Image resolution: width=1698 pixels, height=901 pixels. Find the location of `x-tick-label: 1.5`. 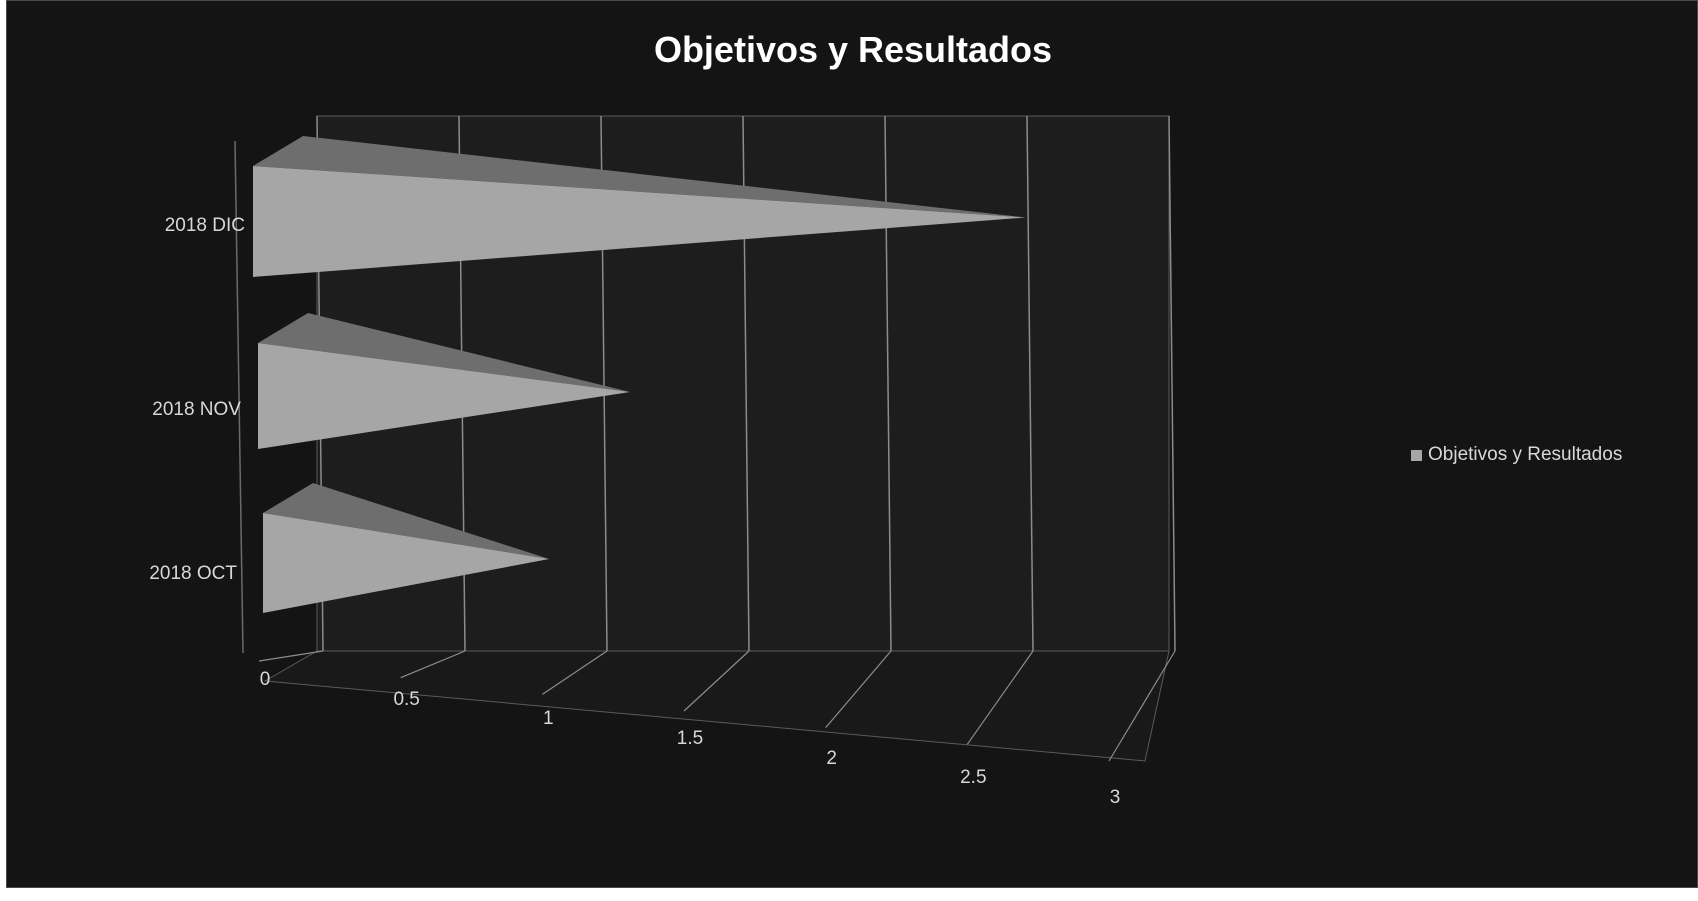

x-tick-label: 1.5 is located at coordinates (690, 738).